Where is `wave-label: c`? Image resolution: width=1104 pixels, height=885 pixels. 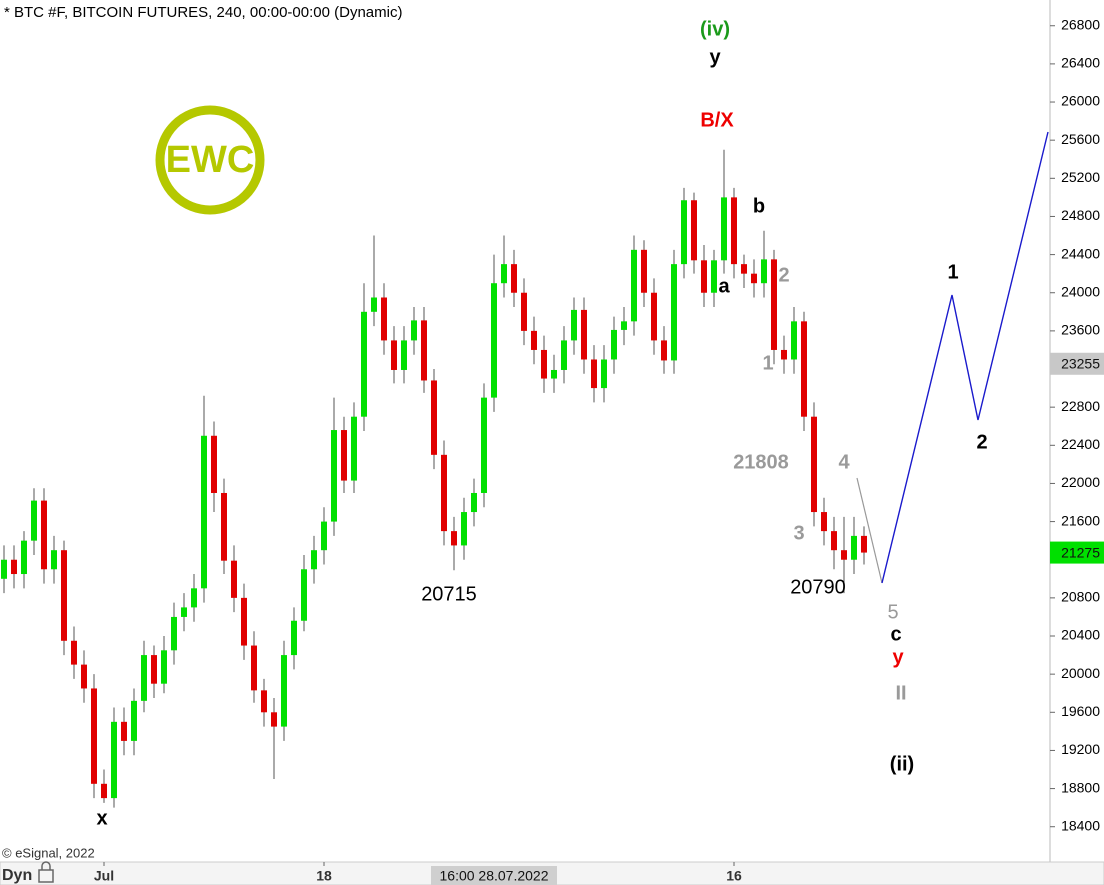
wave-label: c is located at coordinates (895, 634).